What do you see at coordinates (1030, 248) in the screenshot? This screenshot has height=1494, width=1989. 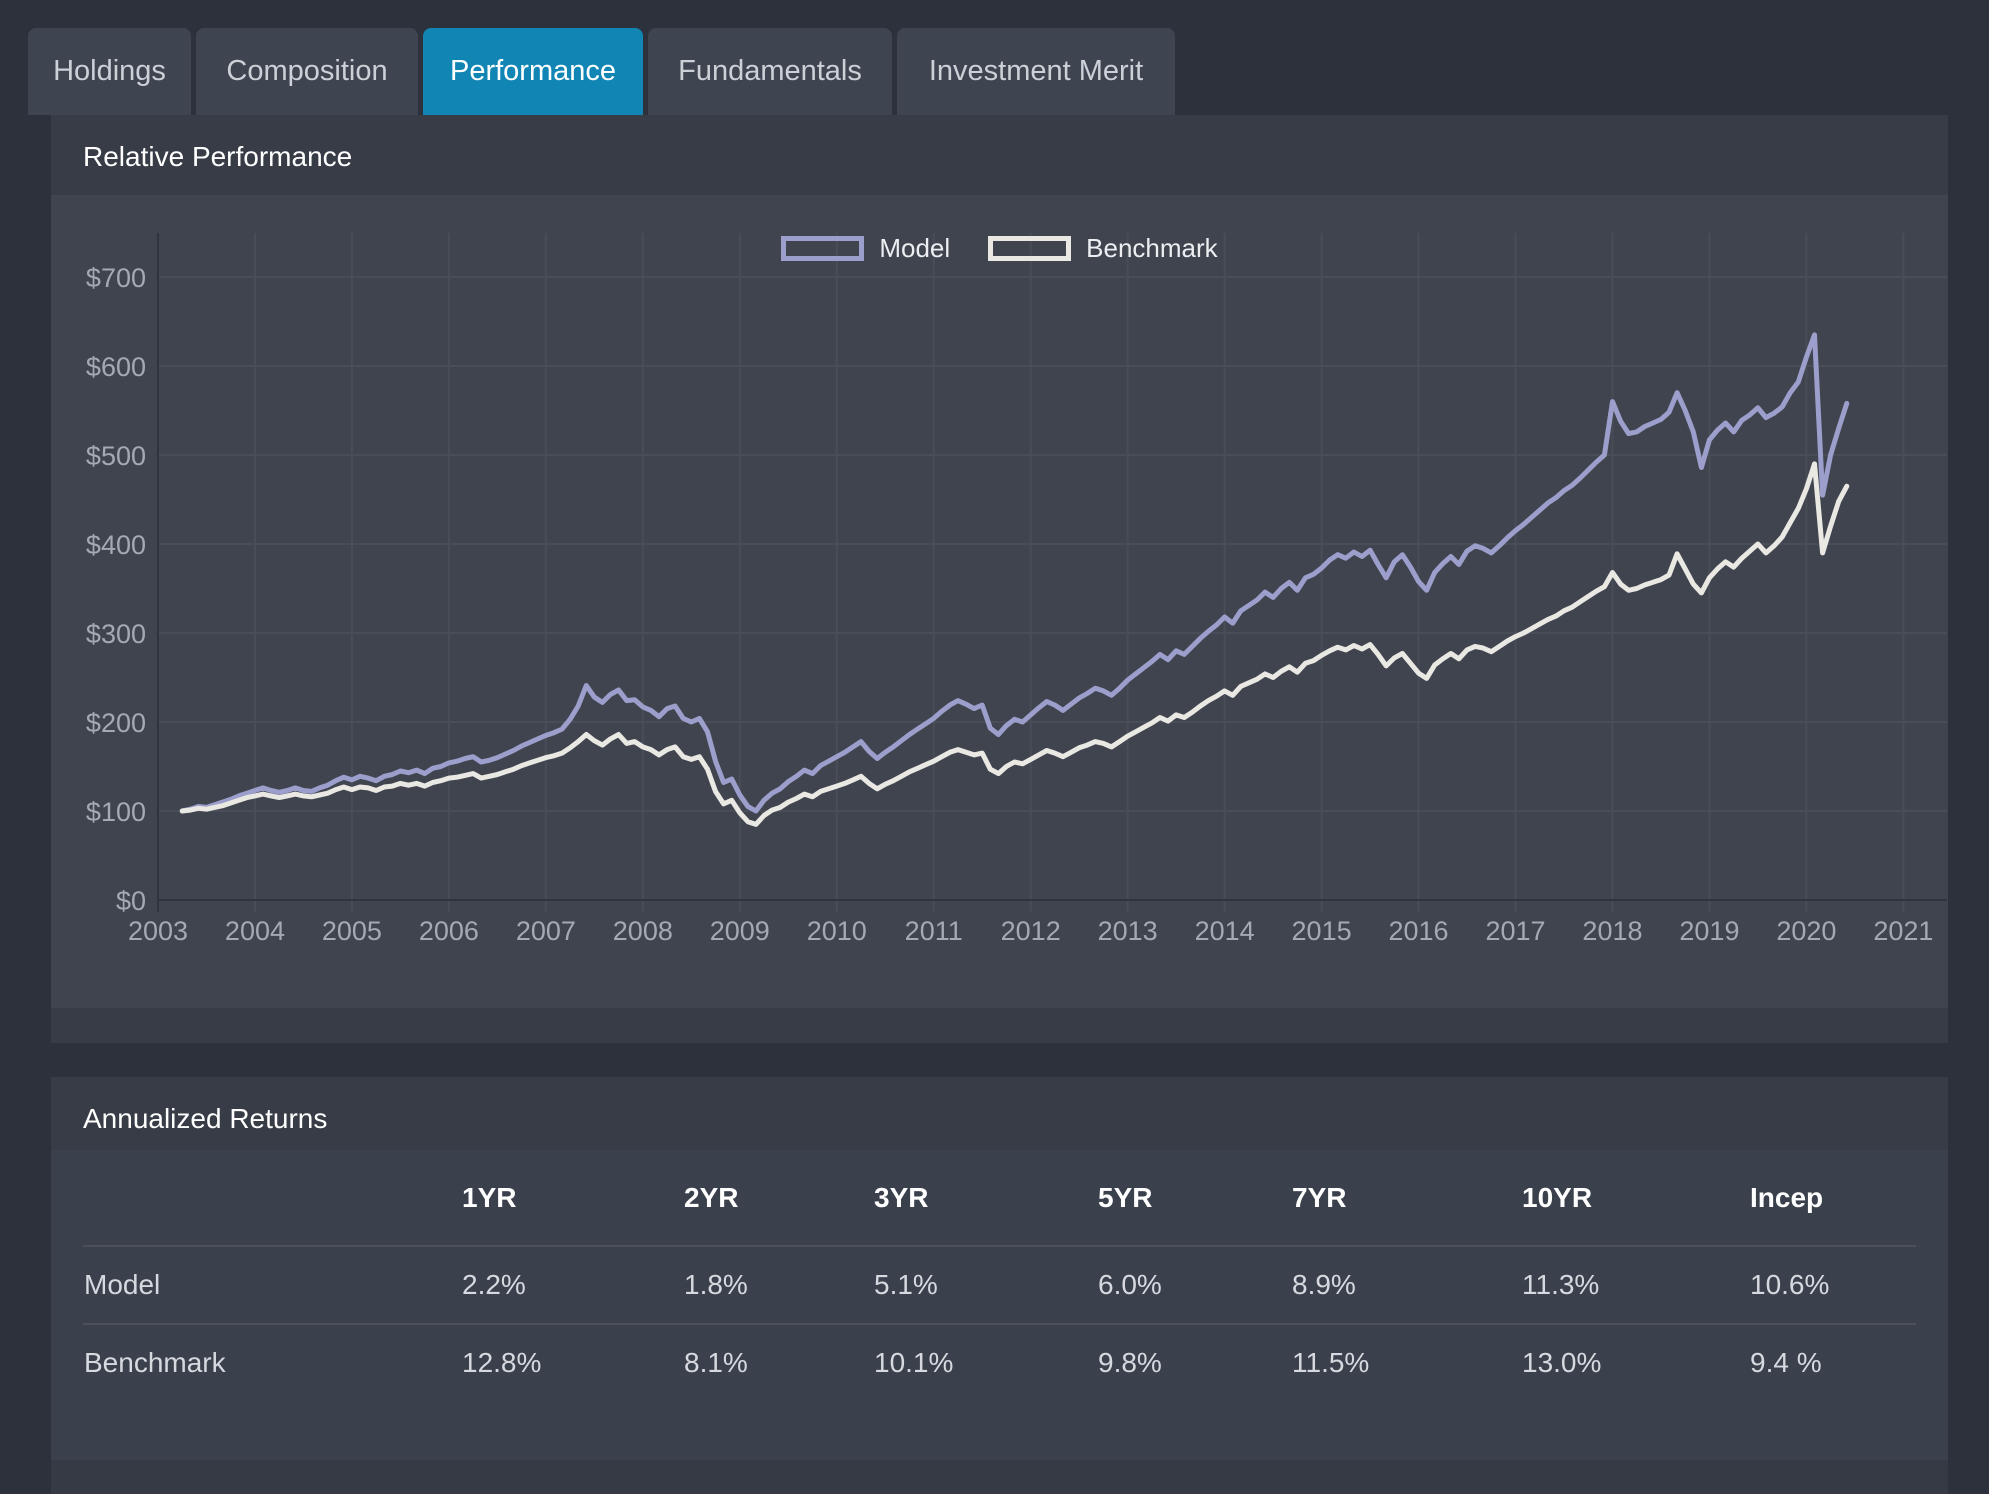 I see `benchmark-line-swatch` at bounding box center [1030, 248].